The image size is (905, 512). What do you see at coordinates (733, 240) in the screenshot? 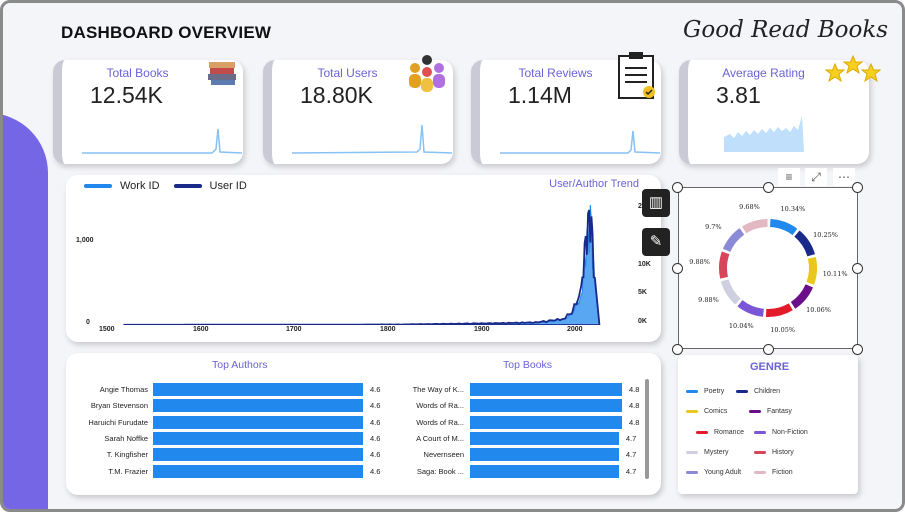
I see `donut-slice-young-adult` at bounding box center [733, 240].